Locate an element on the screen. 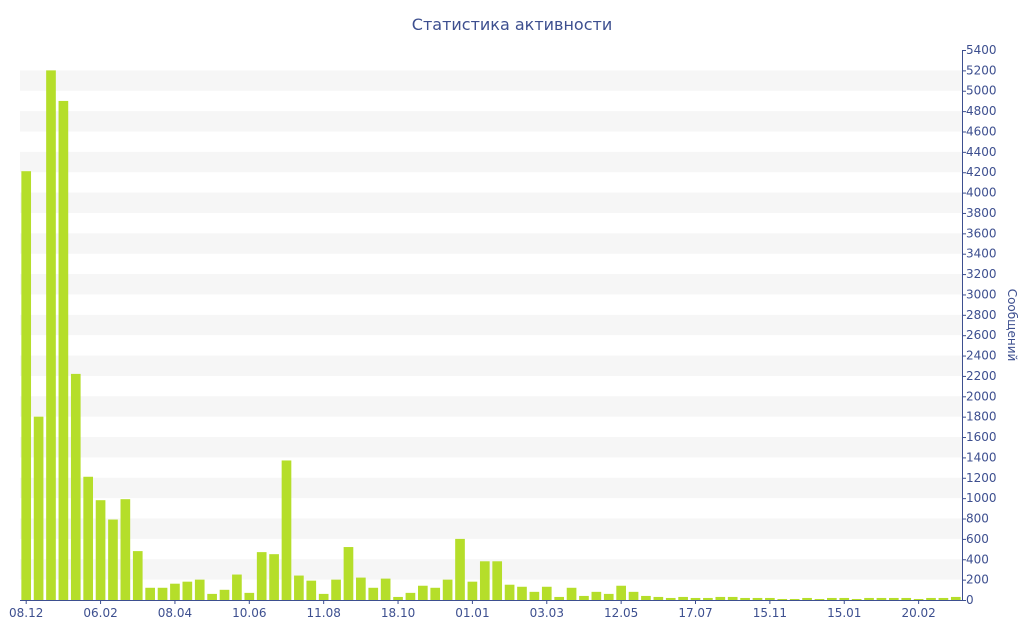  x-tick-label: 03.03 is located at coordinates (547, 613).